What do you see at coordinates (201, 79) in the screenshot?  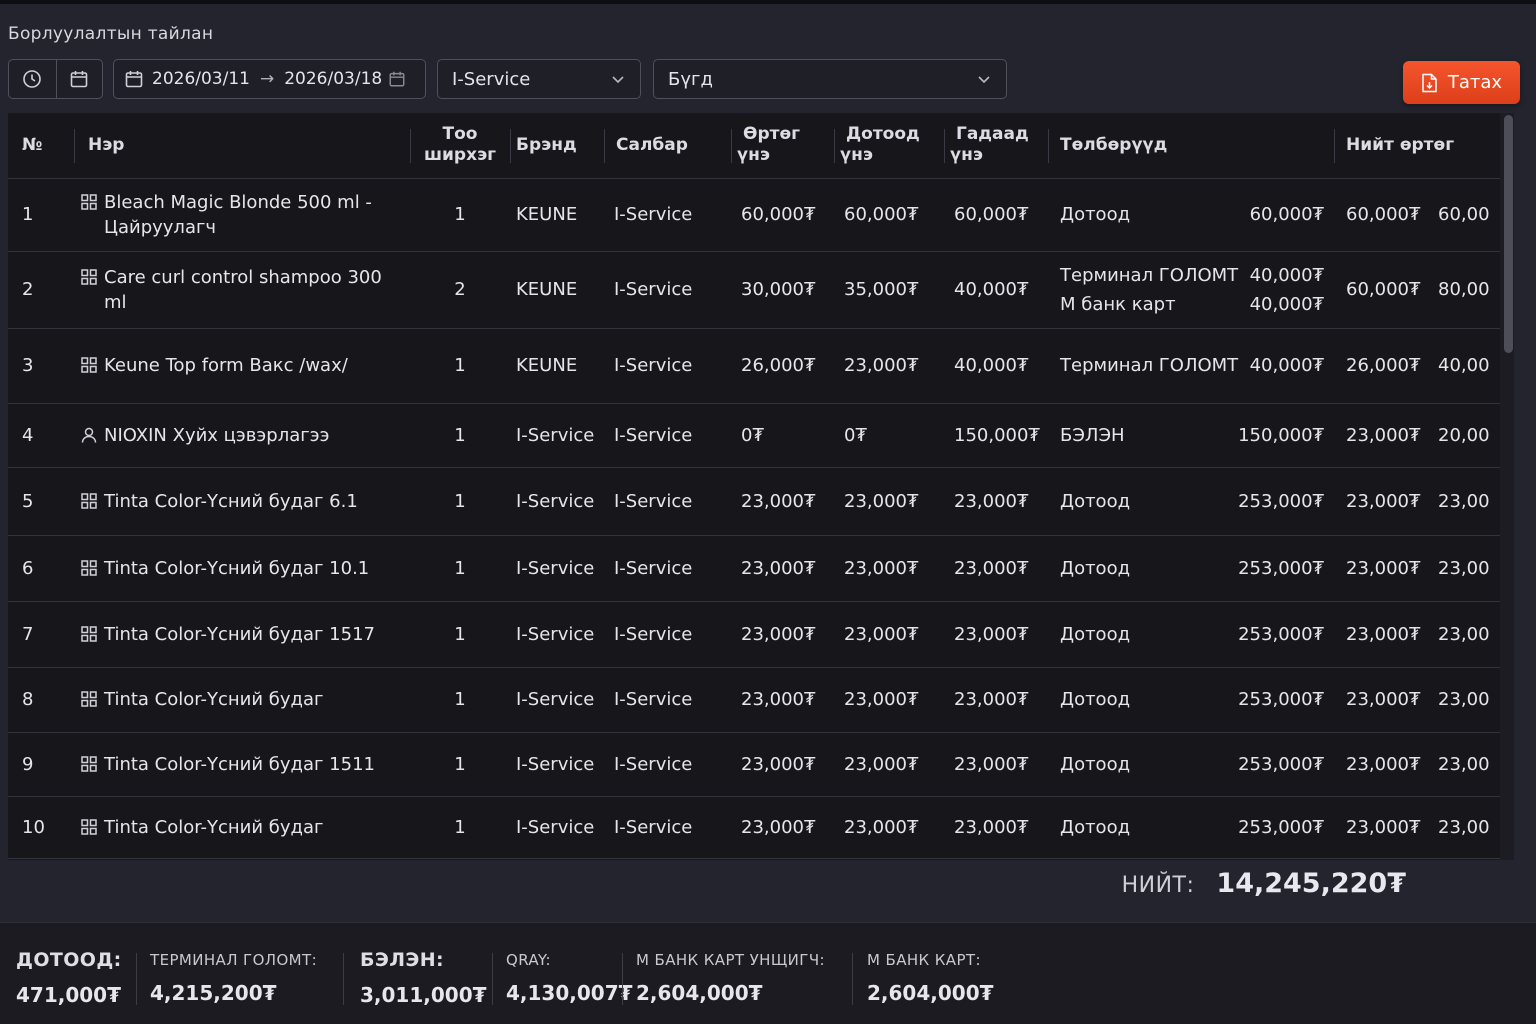 I see `date-from: 2026/03/11` at bounding box center [201, 79].